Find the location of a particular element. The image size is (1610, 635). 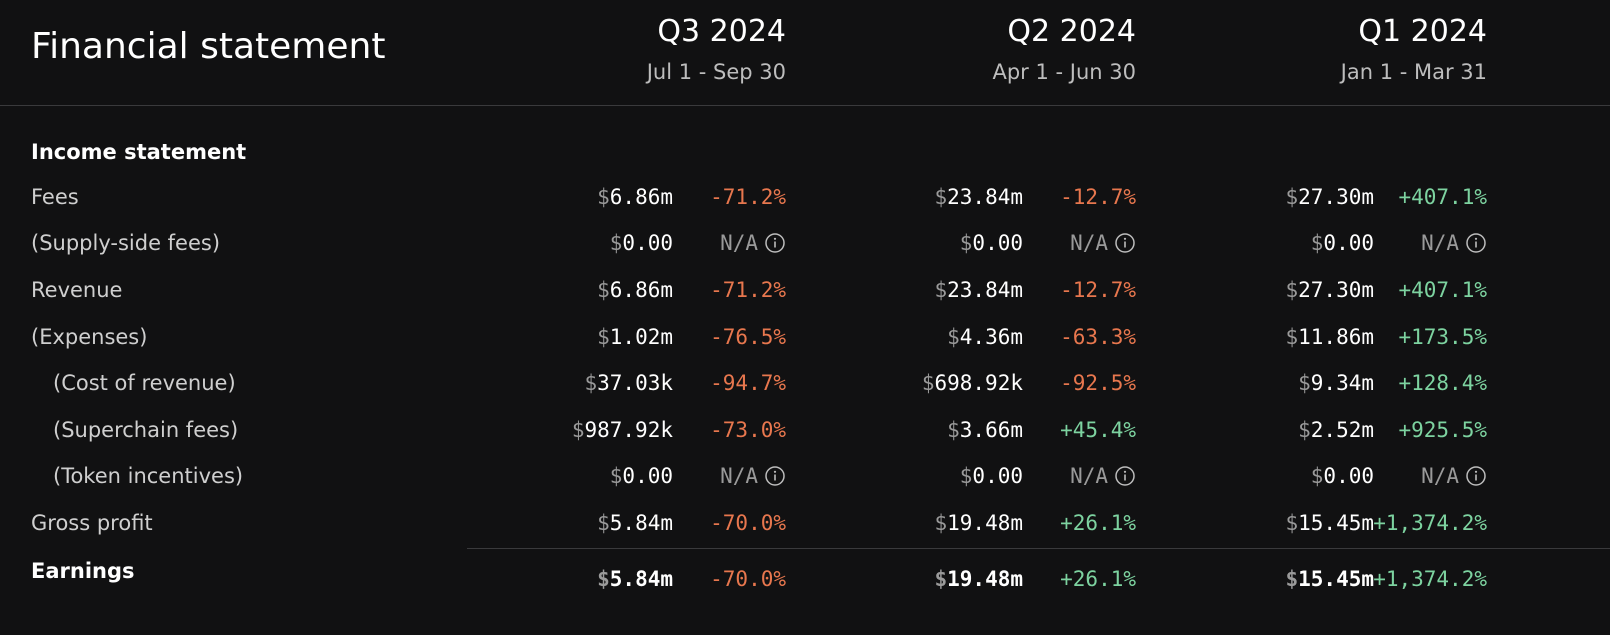

info-icon is located at coordinates (1476, 476).